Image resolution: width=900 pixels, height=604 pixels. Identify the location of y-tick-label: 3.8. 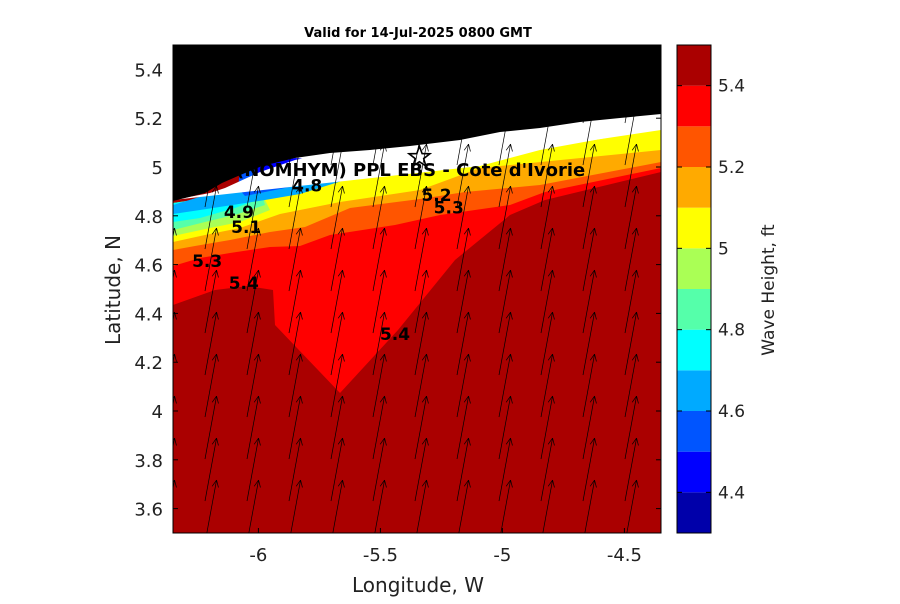
(148, 461).